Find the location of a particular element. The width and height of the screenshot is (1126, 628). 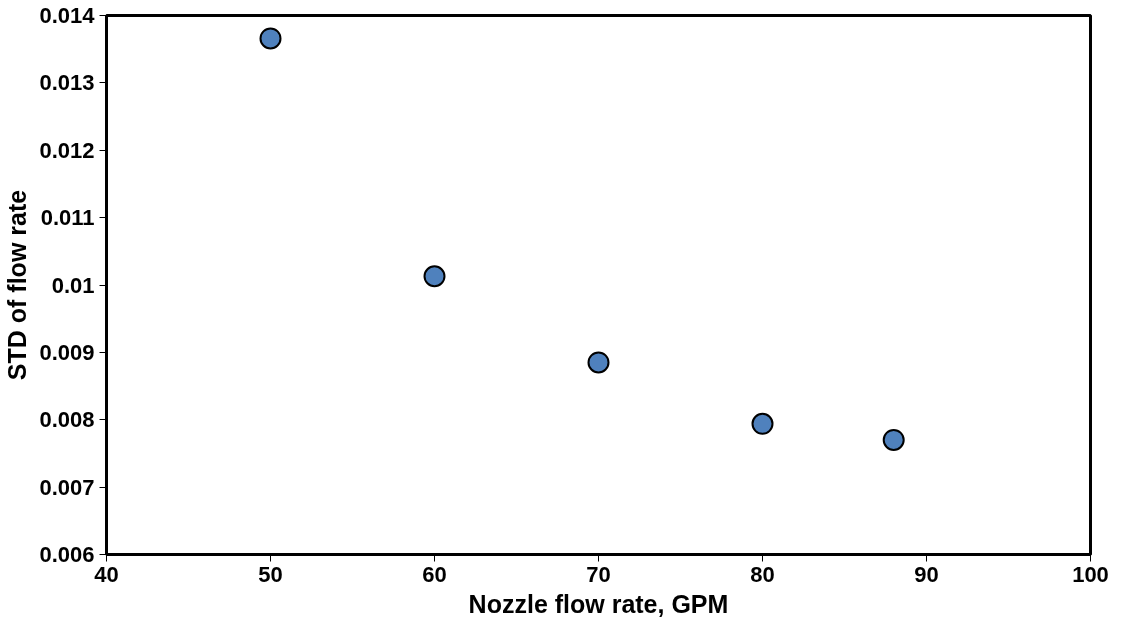

y-tick-label: 0.011 is located at coordinates (67, 218).